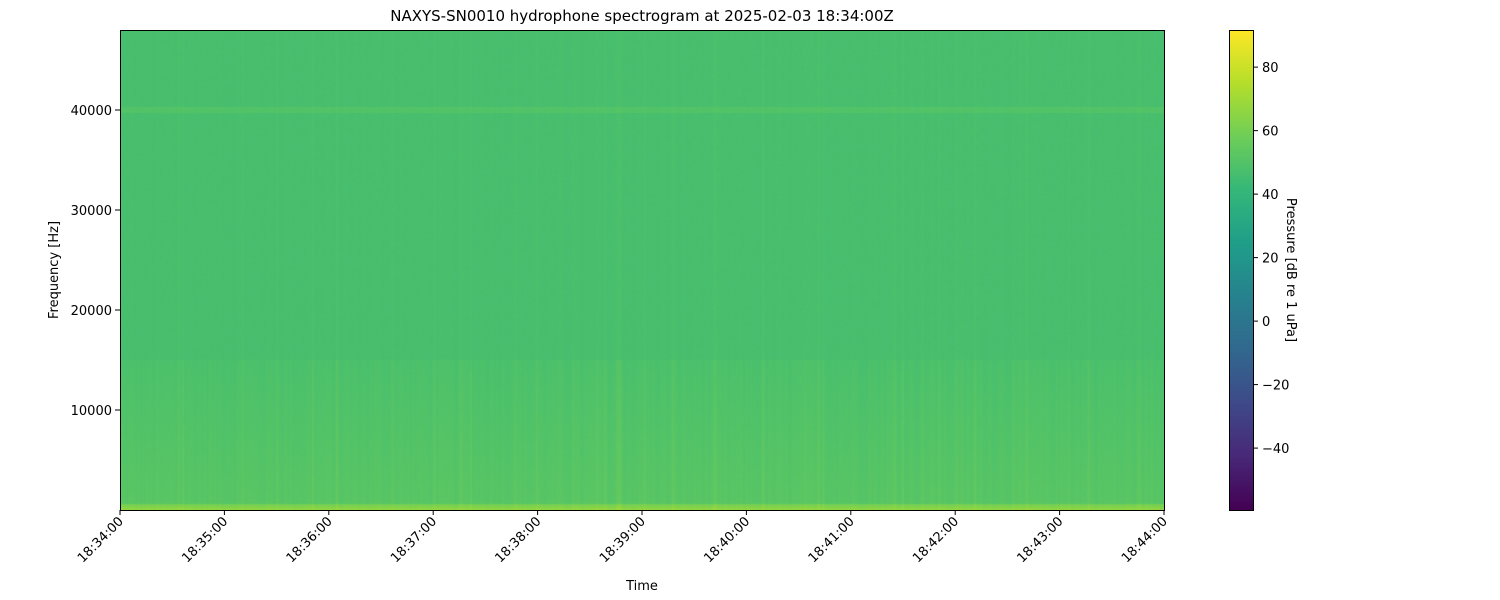  I want to click on y-tick: 20000, so click(95, 311).